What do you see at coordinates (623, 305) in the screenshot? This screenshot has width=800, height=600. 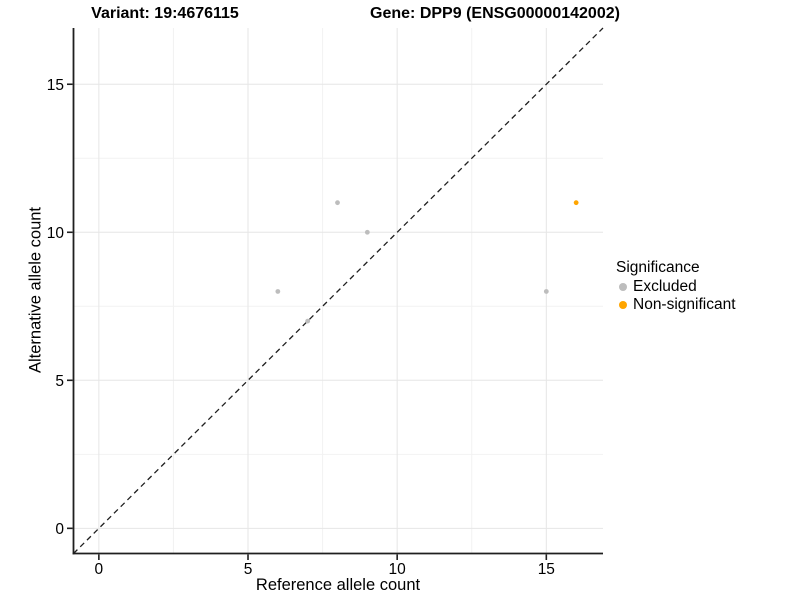 I see `legend-swatch-non-significant` at bounding box center [623, 305].